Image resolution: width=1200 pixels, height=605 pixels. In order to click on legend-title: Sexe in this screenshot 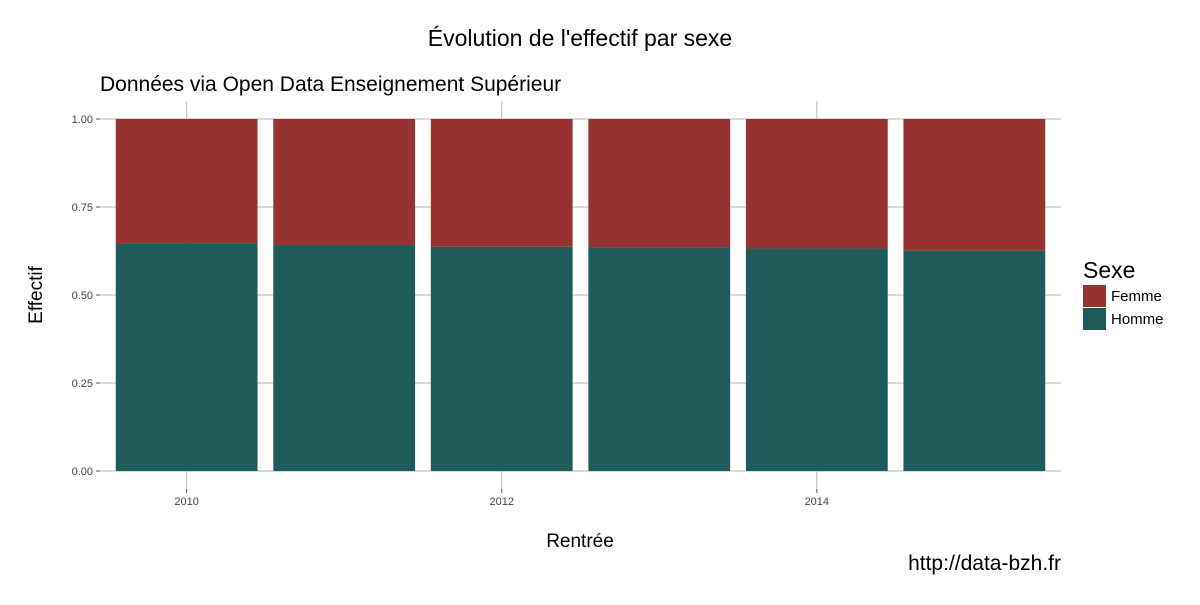, I will do `click(1109, 270)`.